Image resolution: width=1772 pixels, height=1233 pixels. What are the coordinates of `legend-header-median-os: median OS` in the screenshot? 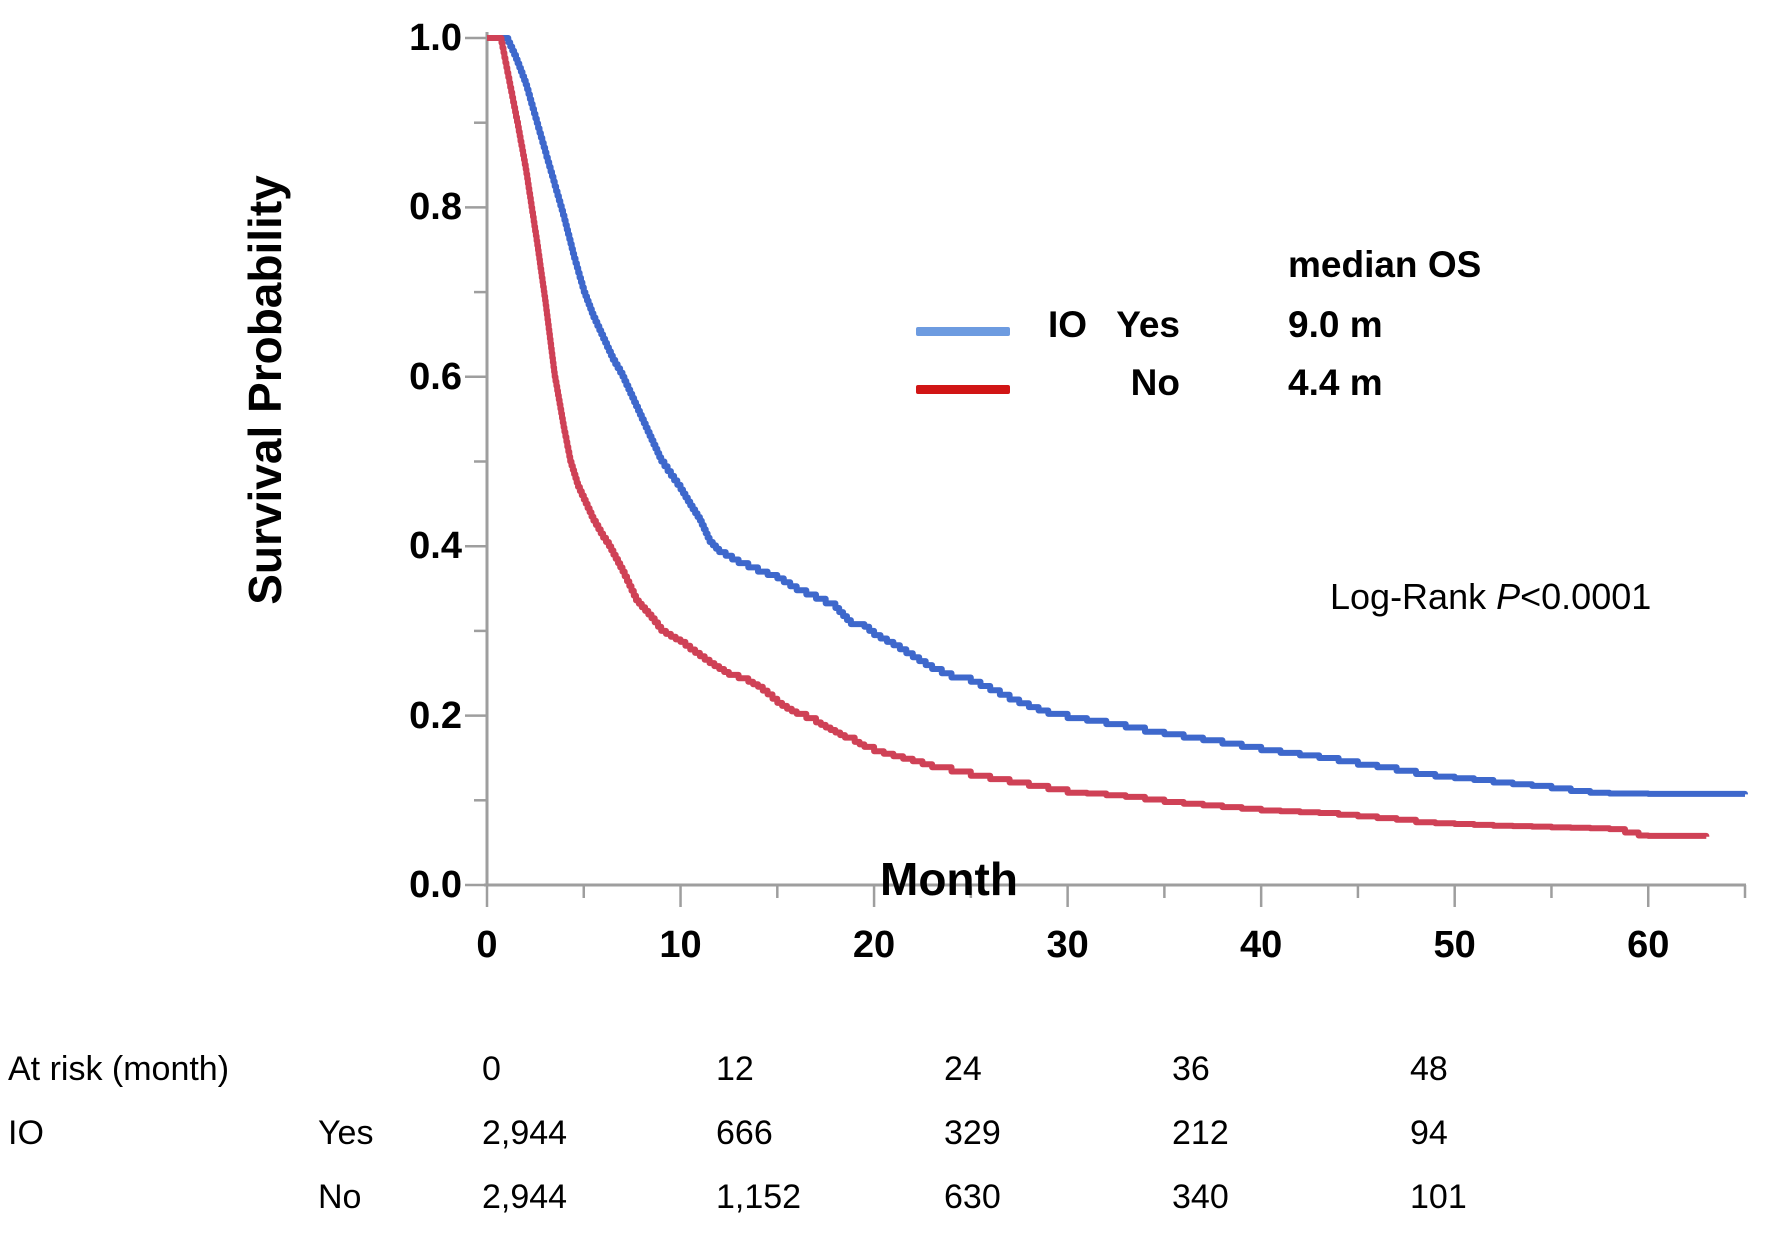 It's located at (1385, 264).